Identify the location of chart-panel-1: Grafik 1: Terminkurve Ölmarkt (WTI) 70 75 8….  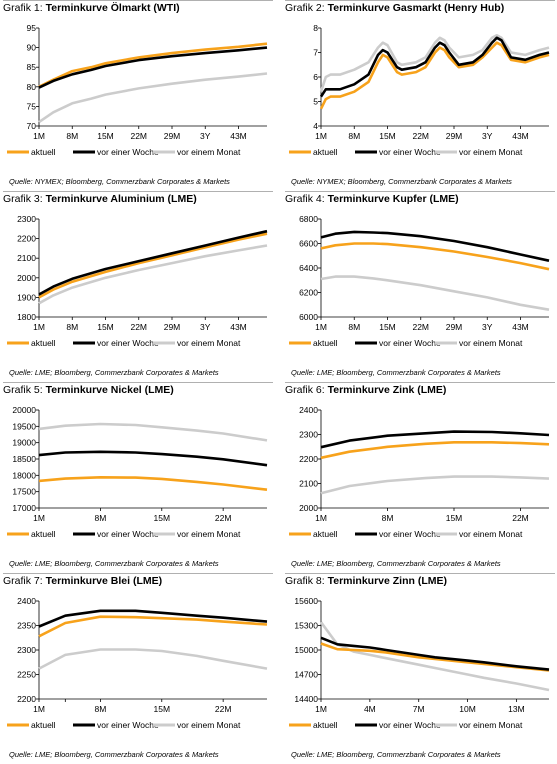
(138, 94).